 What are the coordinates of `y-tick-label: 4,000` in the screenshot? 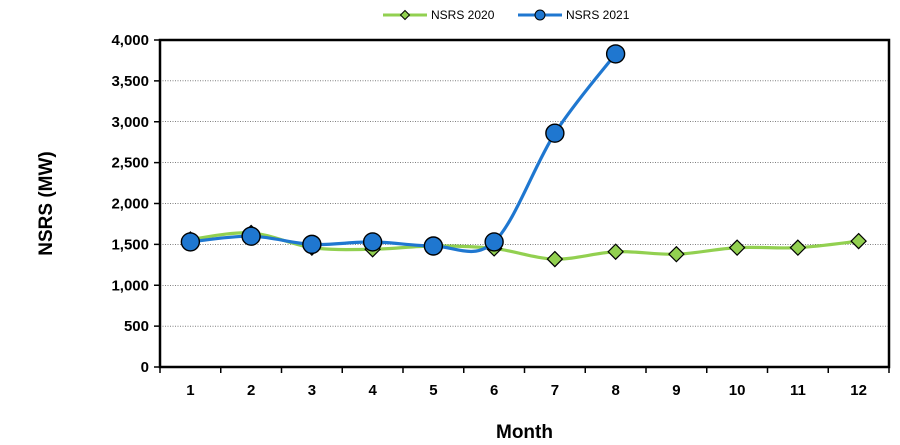 It's located at (130, 40).